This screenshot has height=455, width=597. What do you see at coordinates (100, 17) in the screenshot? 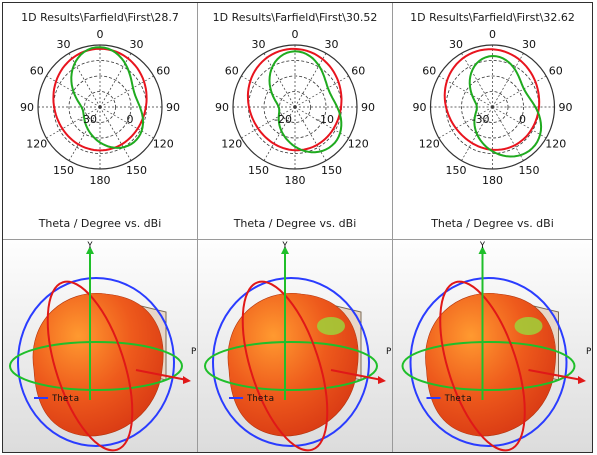
I see `polar-title: 1D Results\Farfield\First\28.7` at bounding box center [100, 17].